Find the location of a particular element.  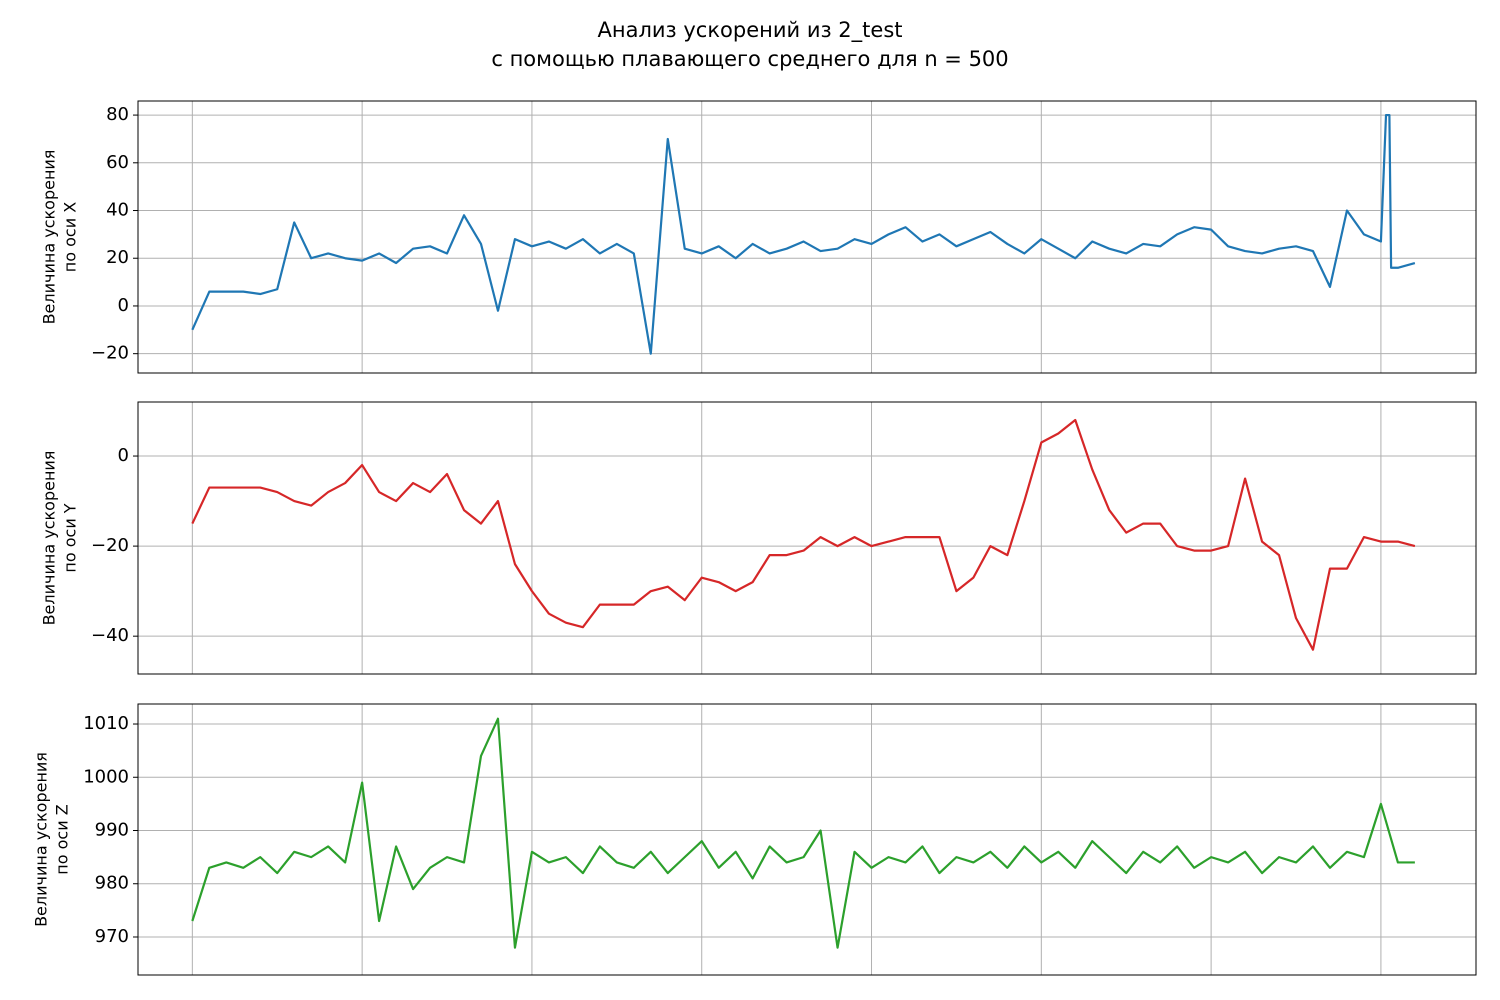

y-tick-label: 970 is located at coordinates (112, 936).